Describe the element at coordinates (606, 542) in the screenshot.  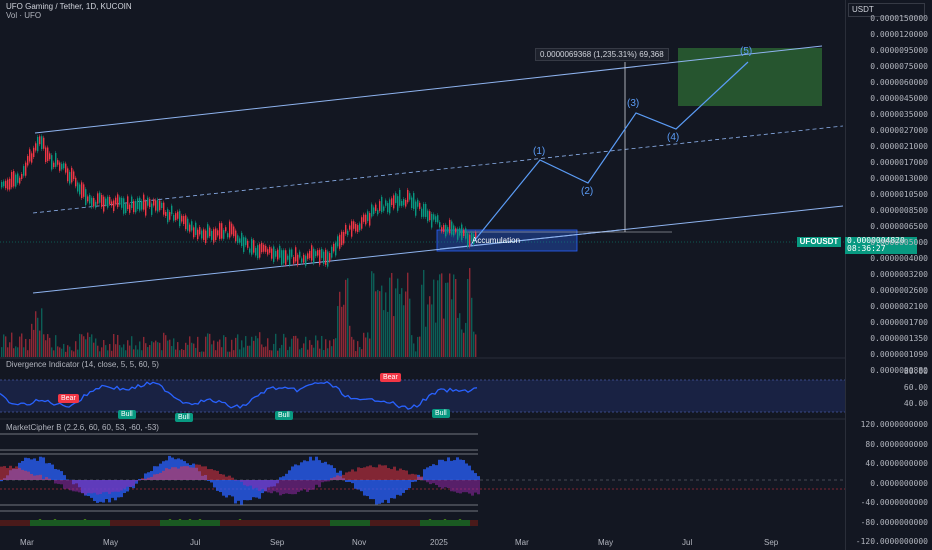
I see `time-tick: May` at that location.